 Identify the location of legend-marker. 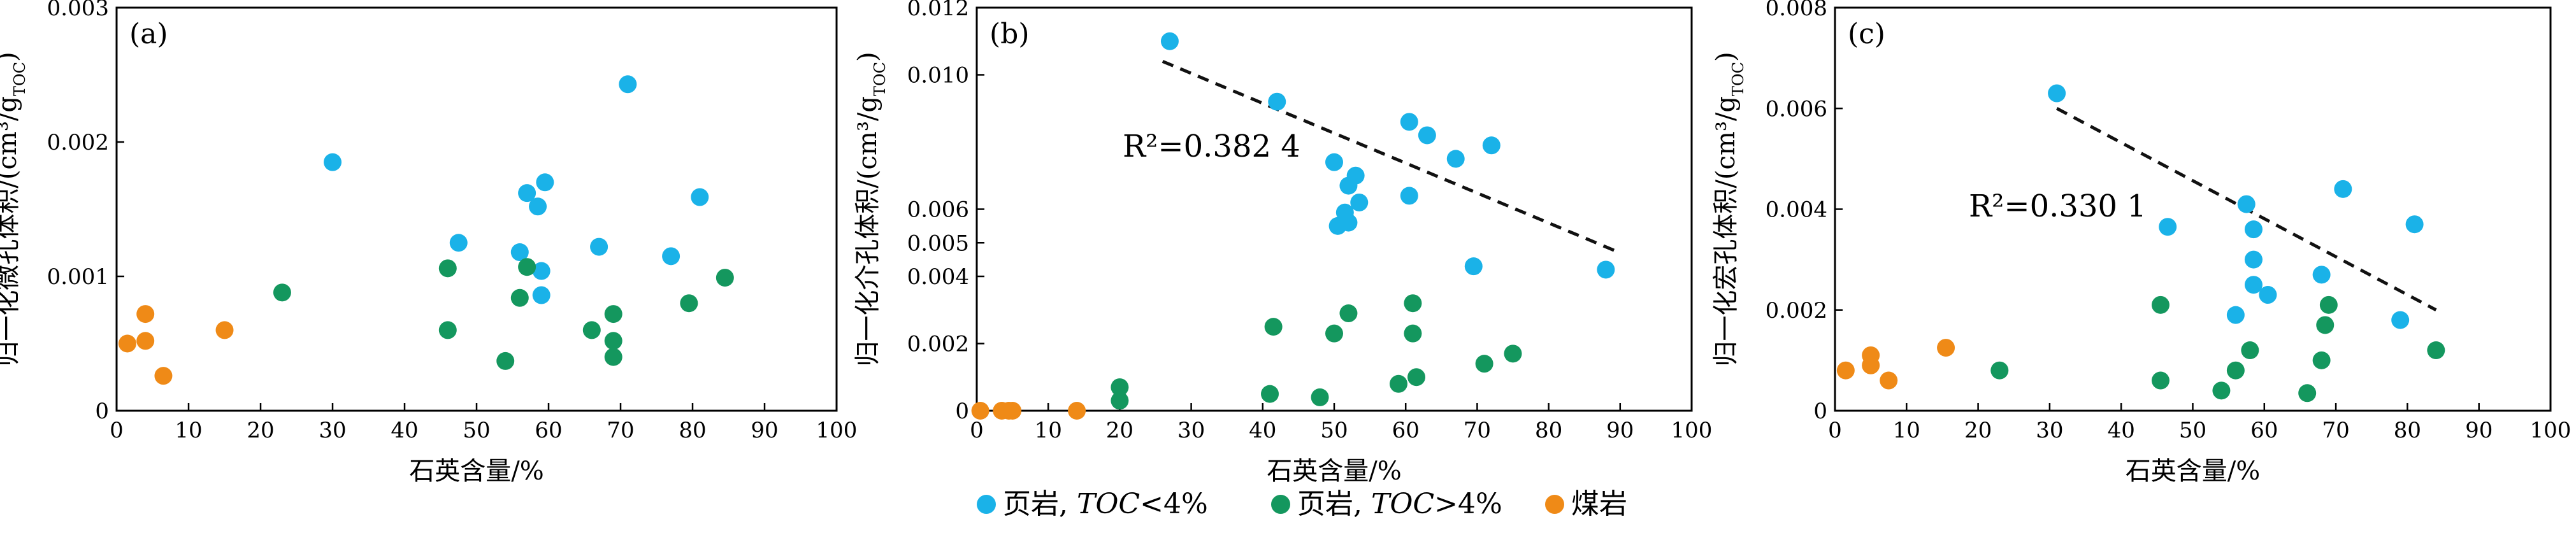
(1554, 504).